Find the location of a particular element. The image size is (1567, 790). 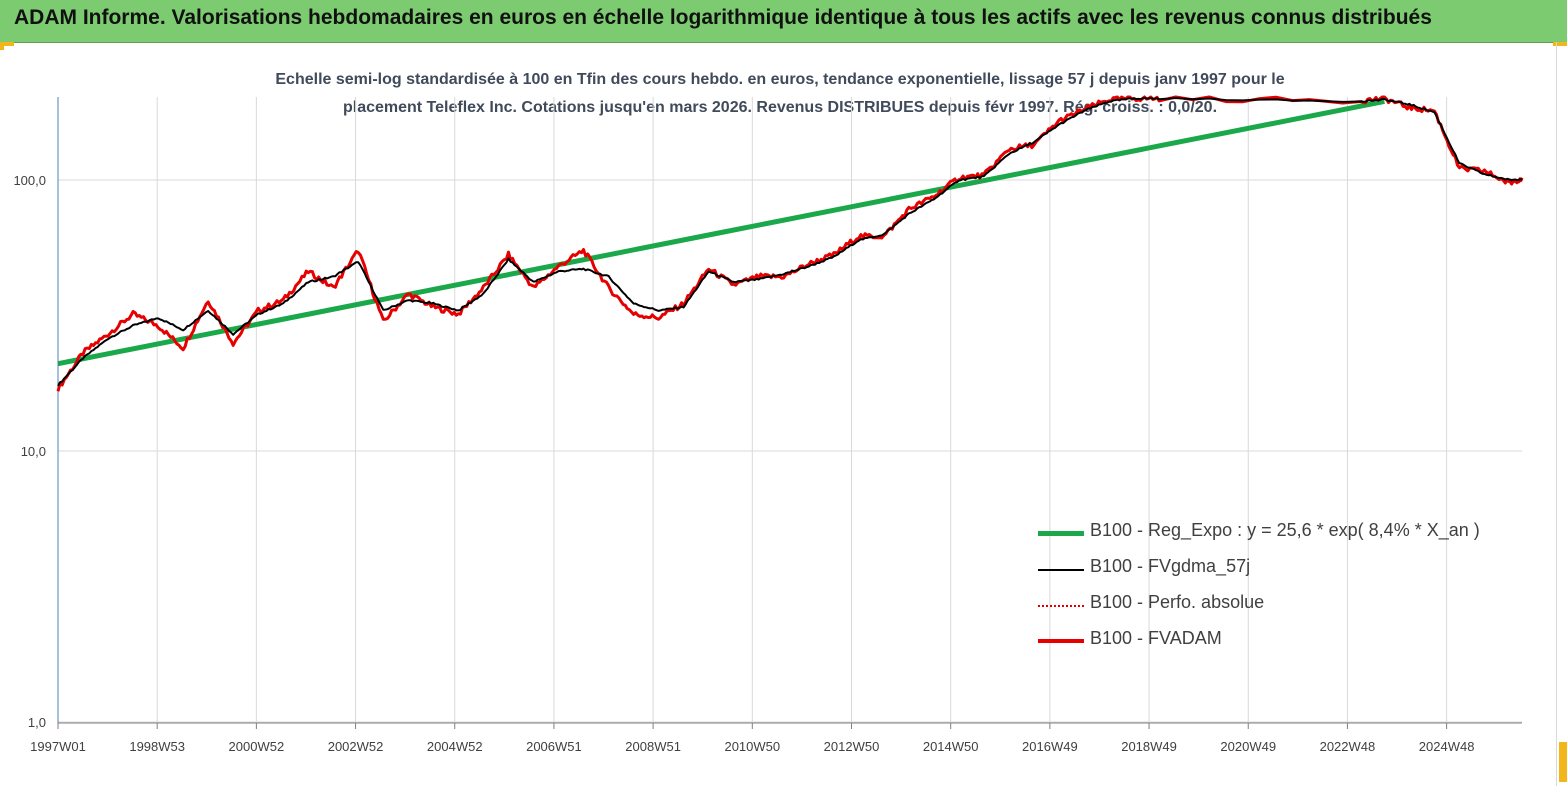

y-tick-label: 100,0 is located at coordinates (29, 180).